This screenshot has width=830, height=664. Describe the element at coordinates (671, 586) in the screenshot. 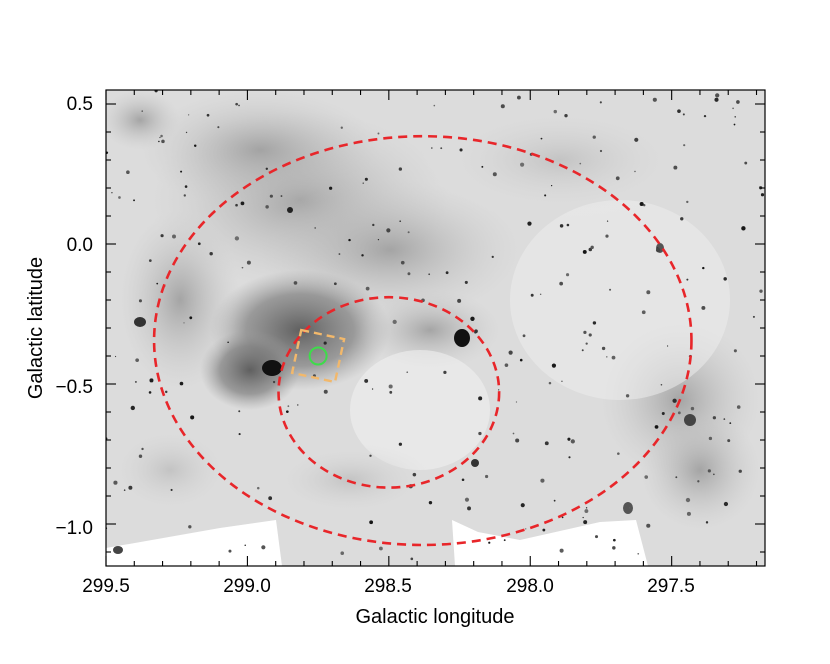

I see `x-tick-label: 297.5` at that location.